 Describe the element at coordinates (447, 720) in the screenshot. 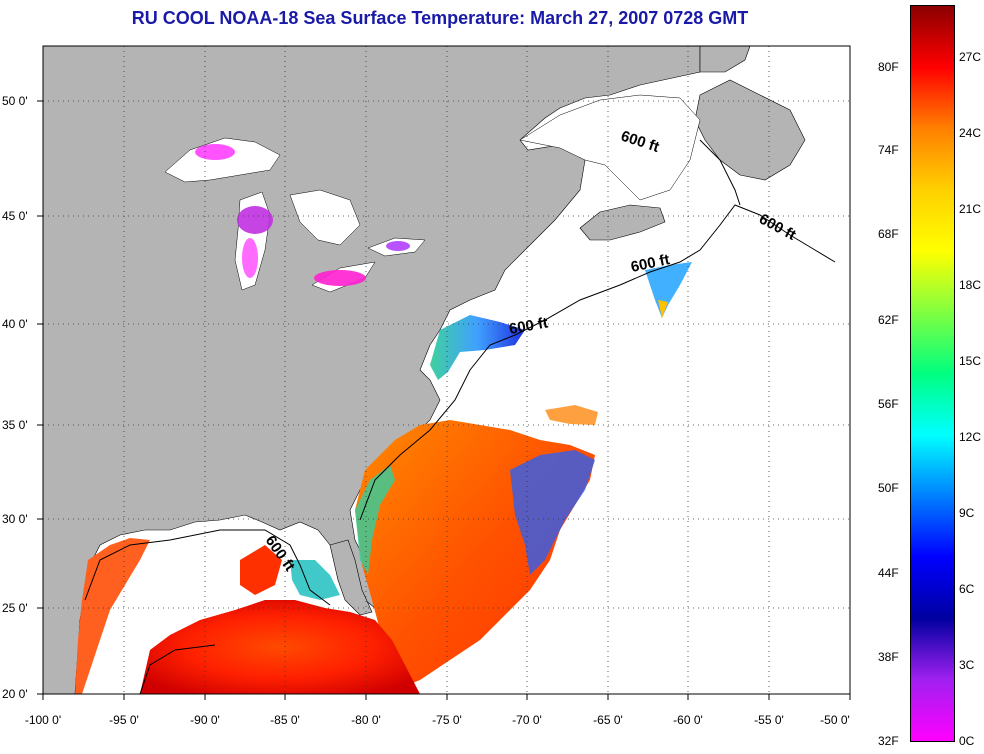

I see `lon-label-75: -75 0'` at that location.